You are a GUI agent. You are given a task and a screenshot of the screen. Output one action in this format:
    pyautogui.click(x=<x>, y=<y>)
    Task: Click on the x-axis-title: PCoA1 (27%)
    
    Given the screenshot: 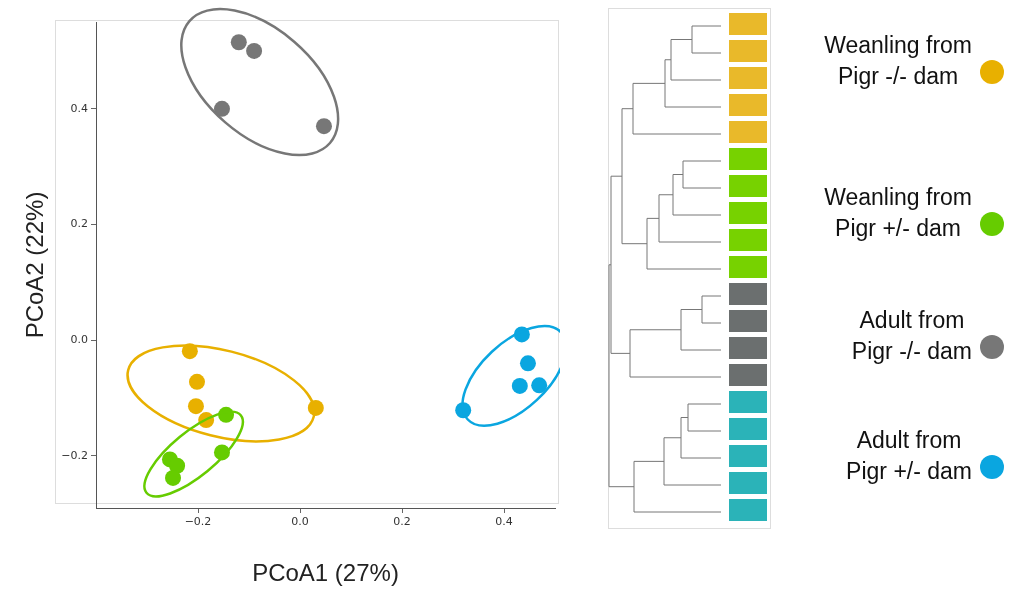 What is the action you would take?
    pyautogui.click(x=325, y=573)
    